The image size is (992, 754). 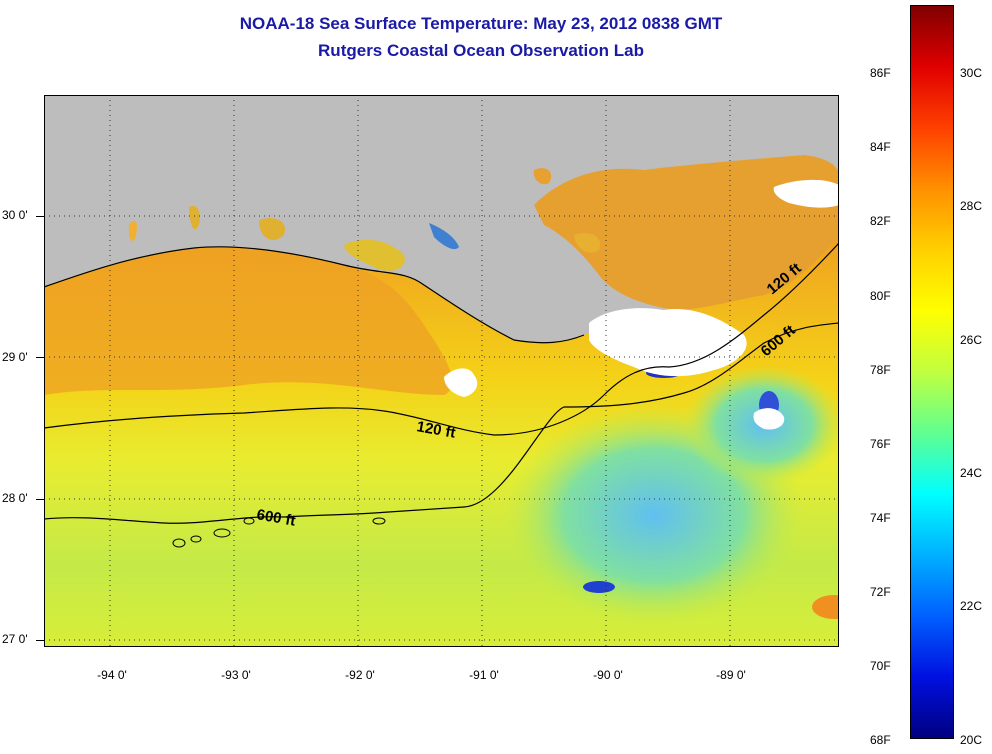 What do you see at coordinates (608, 675) in the screenshot?
I see `lon-label: -90 0'` at bounding box center [608, 675].